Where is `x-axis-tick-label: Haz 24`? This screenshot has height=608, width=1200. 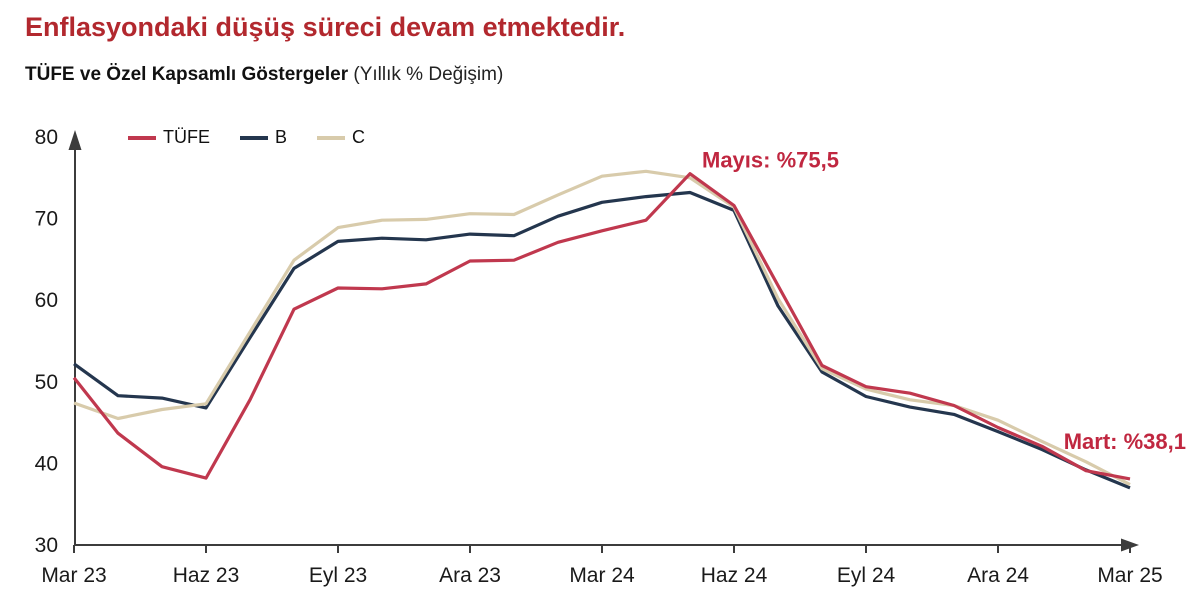
x-axis-tick-label: Haz 24 is located at coordinates (734, 575).